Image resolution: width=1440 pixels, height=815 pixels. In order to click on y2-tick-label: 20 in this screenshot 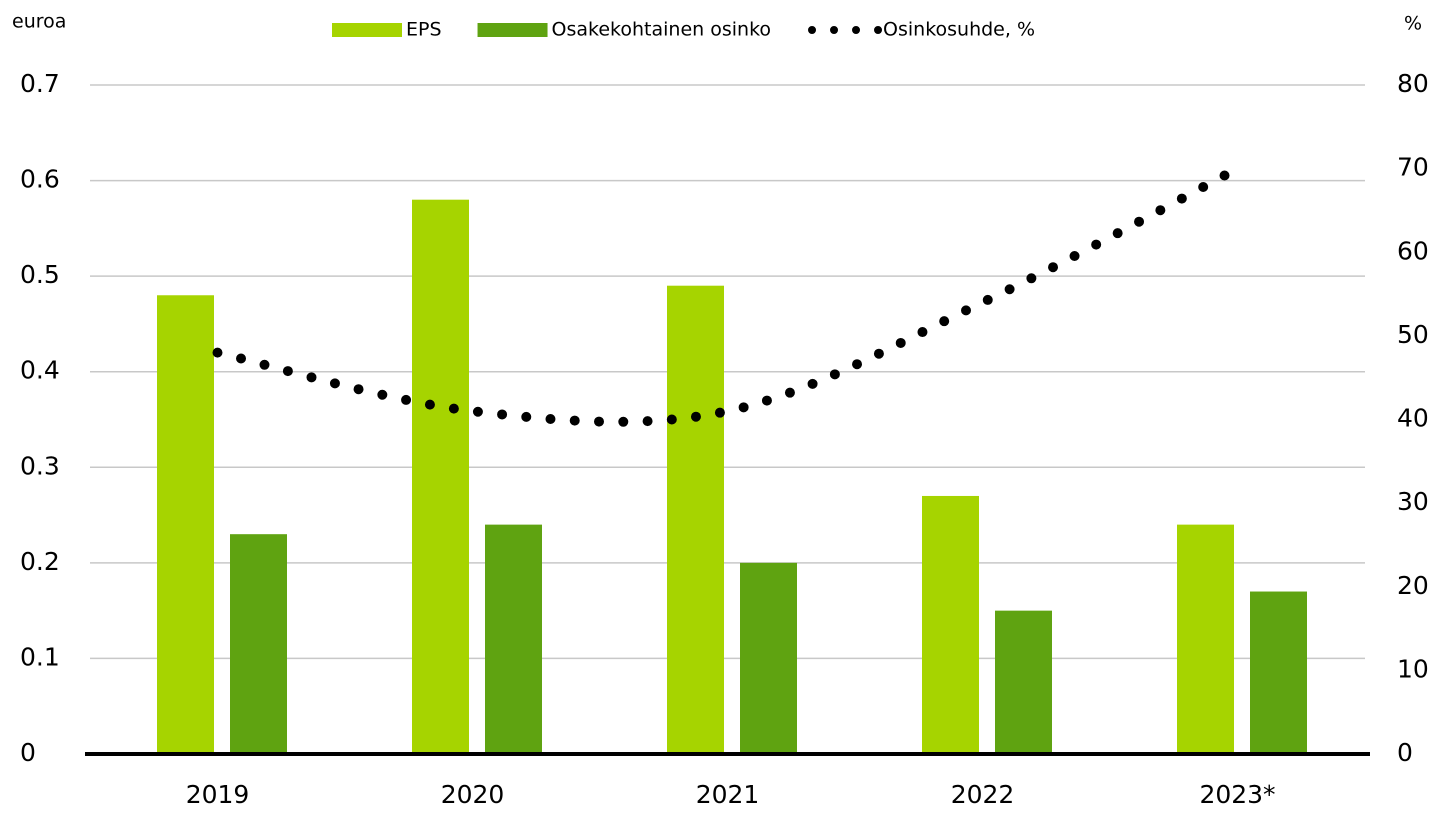, I will do `click(1413, 585)`.